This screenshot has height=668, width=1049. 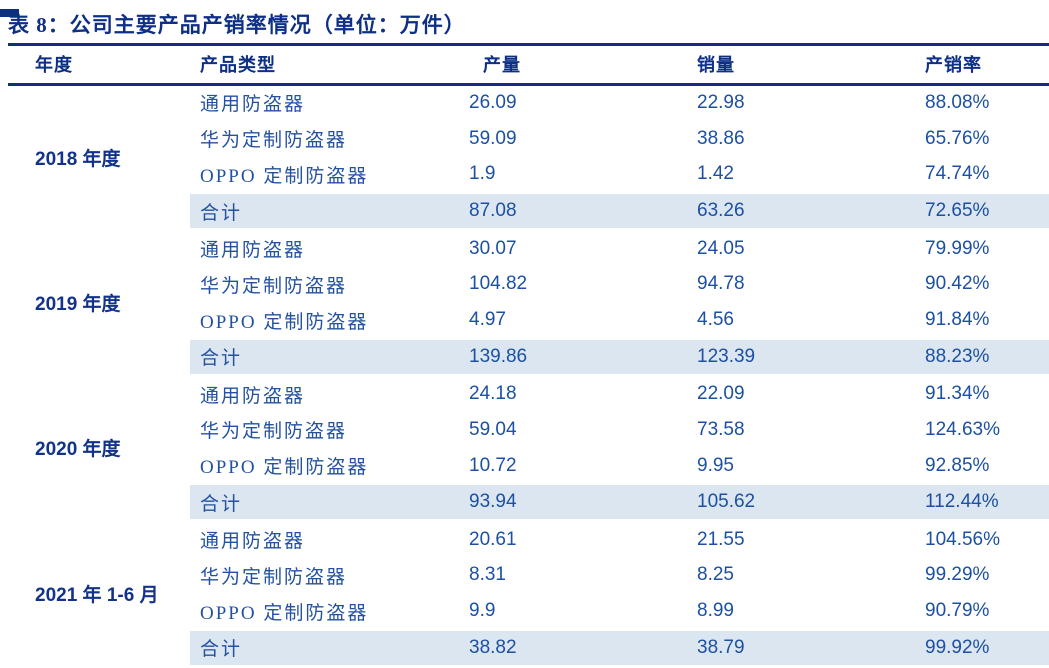 I want to click on header-row: 年度 产品类型 产量 销量 产销率, so click(x=528, y=66).